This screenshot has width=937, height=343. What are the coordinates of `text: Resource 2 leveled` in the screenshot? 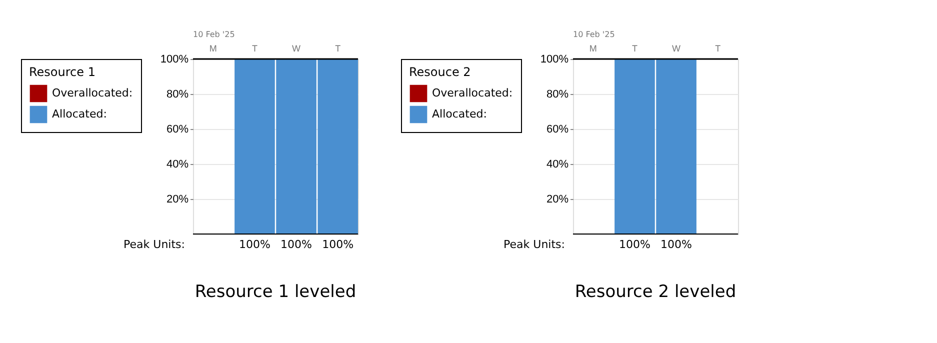 It's located at (655, 292).